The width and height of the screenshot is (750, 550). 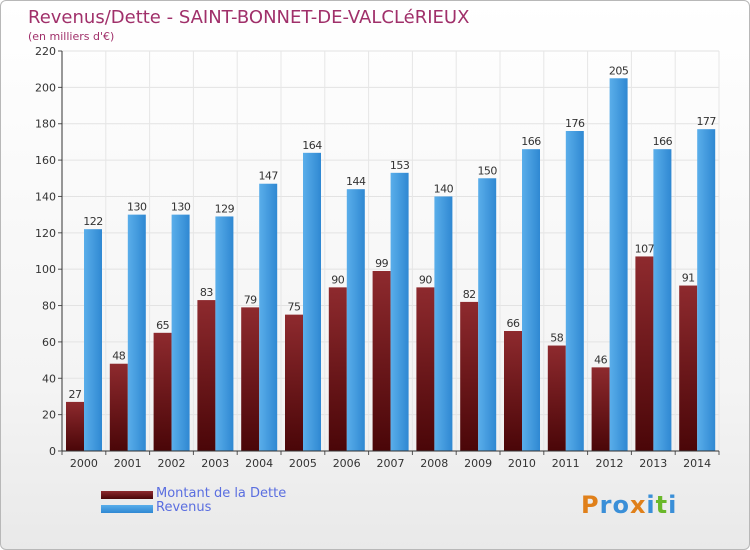 I want to click on x-tick-label: 2012, so click(x=610, y=463).